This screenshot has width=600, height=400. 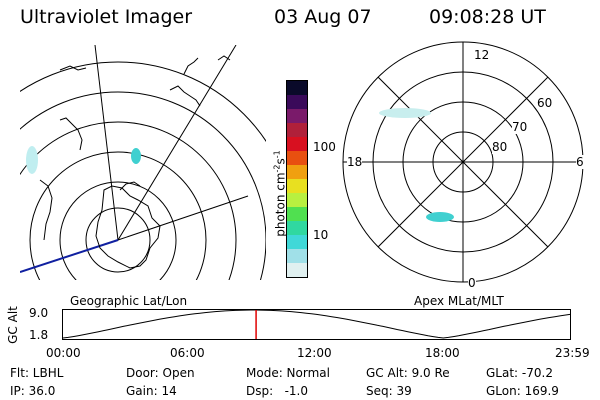 What do you see at coordinates (545, 103) in the screenshot?
I see `mlat-label-60: 60` at bounding box center [545, 103].